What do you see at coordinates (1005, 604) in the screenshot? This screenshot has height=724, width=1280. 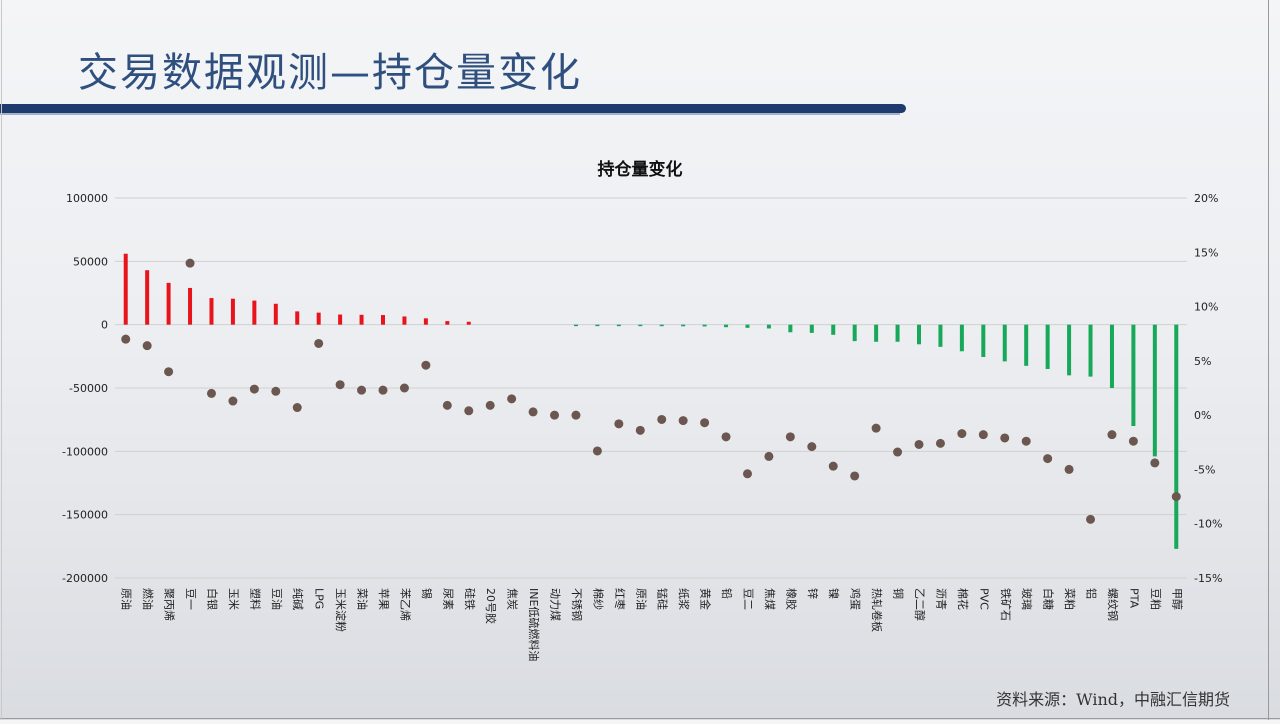 I see `category-label: 铁矿石` at bounding box center [1005, 604].